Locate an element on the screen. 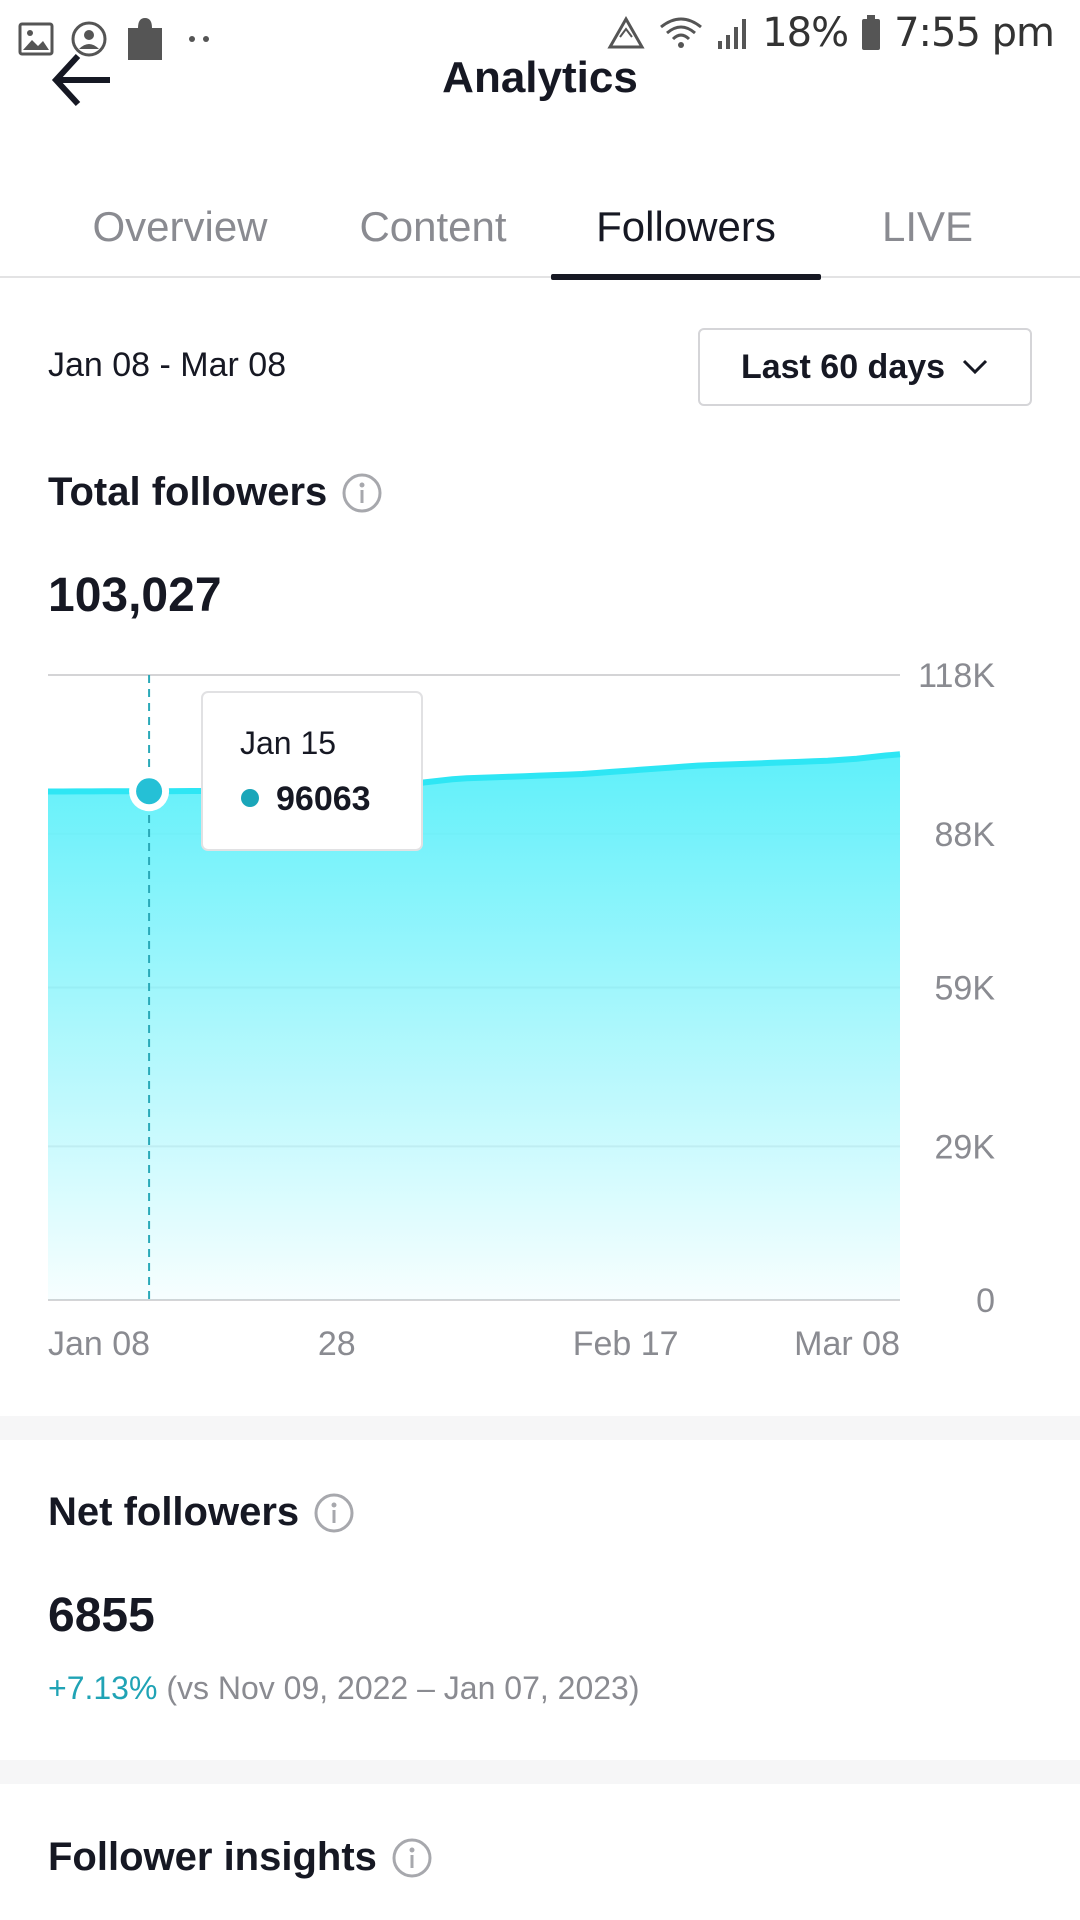  tooltip-series-dot is located at coordinates (250, 798).